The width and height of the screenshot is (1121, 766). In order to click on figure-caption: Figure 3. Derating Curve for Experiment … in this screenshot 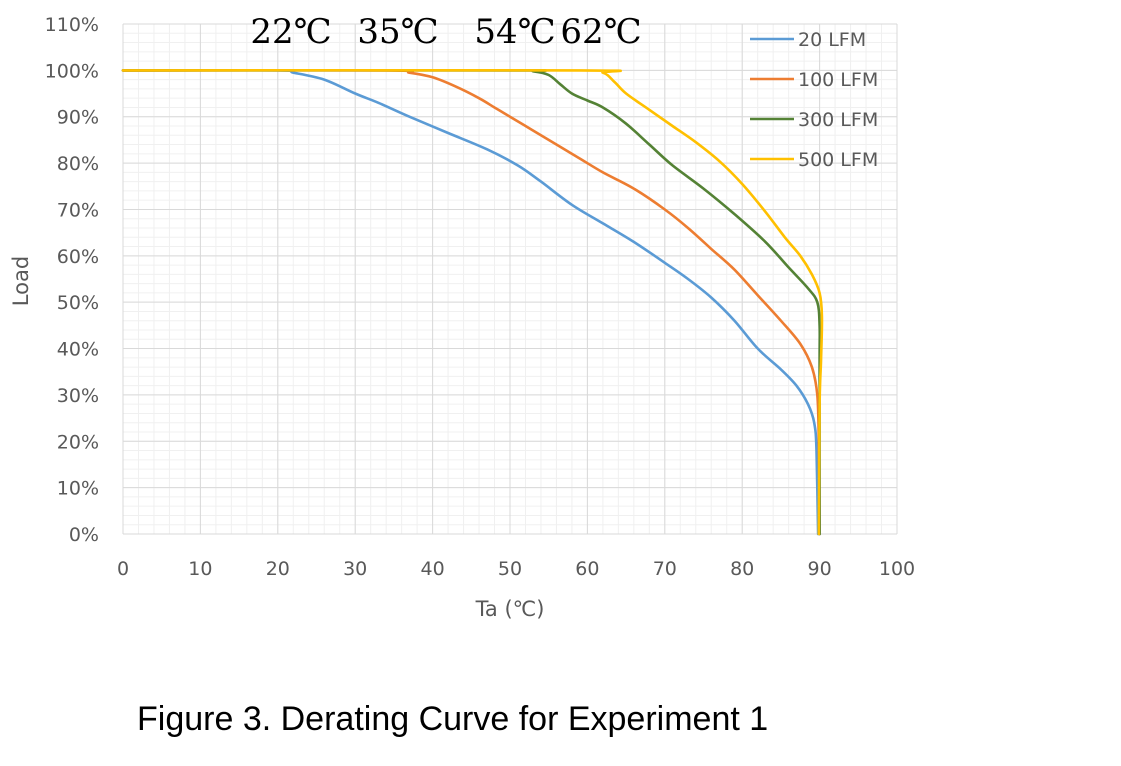, I will do `click(453, 719)`.